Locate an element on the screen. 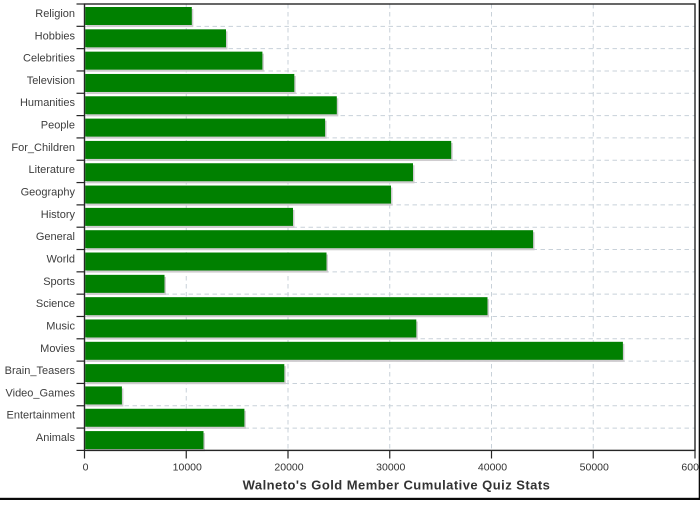 This screenshot has height=505, width=700. svg-text: 40000 is located at coordinates (492, 468).